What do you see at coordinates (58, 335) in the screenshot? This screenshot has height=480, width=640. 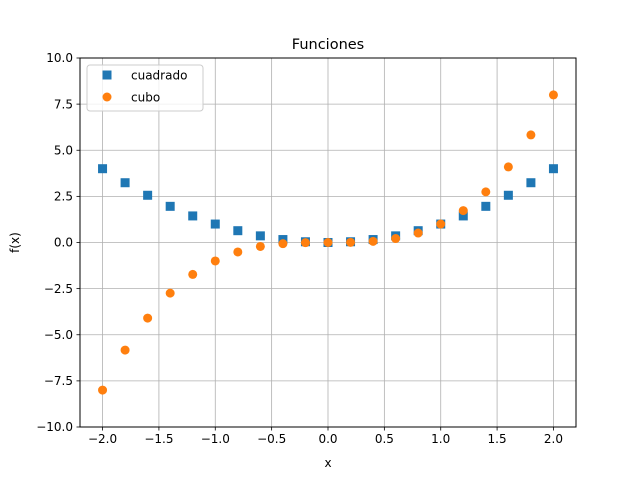 I see `y-tick-label: −5.0` at bounding box center [58, 335].